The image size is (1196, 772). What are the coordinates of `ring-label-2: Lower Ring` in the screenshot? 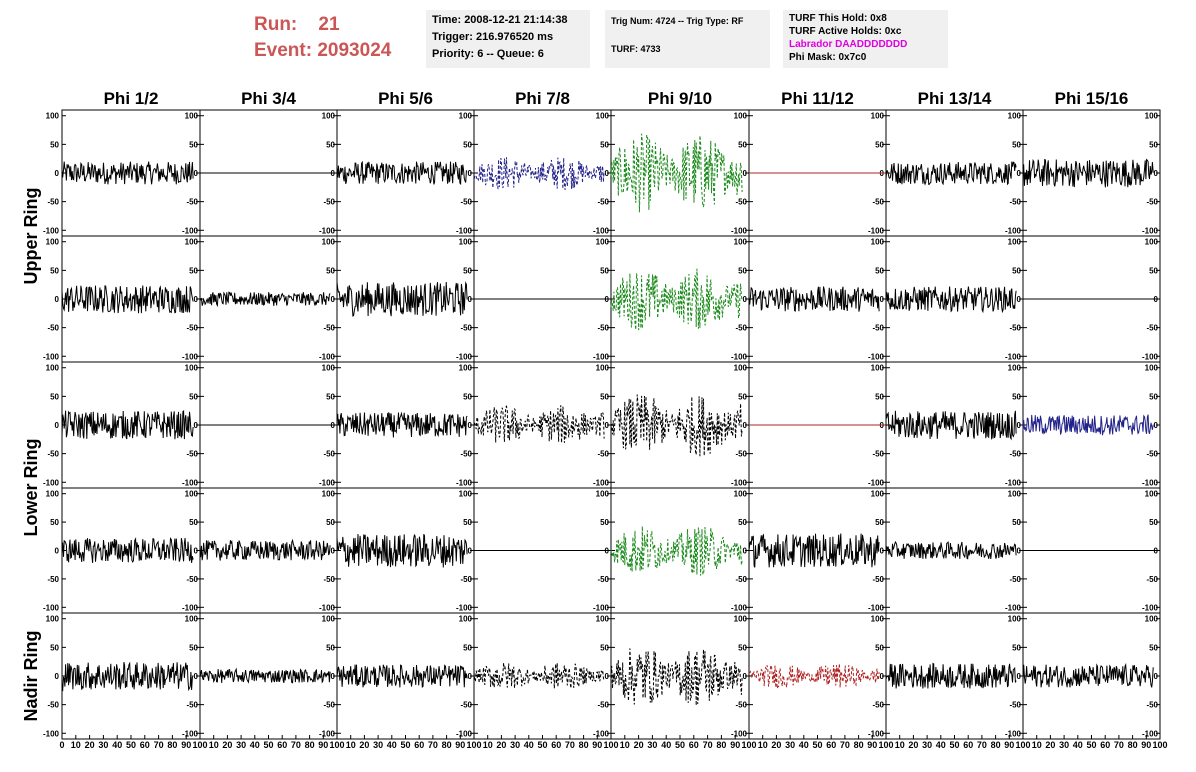 It's located at (31, 488).